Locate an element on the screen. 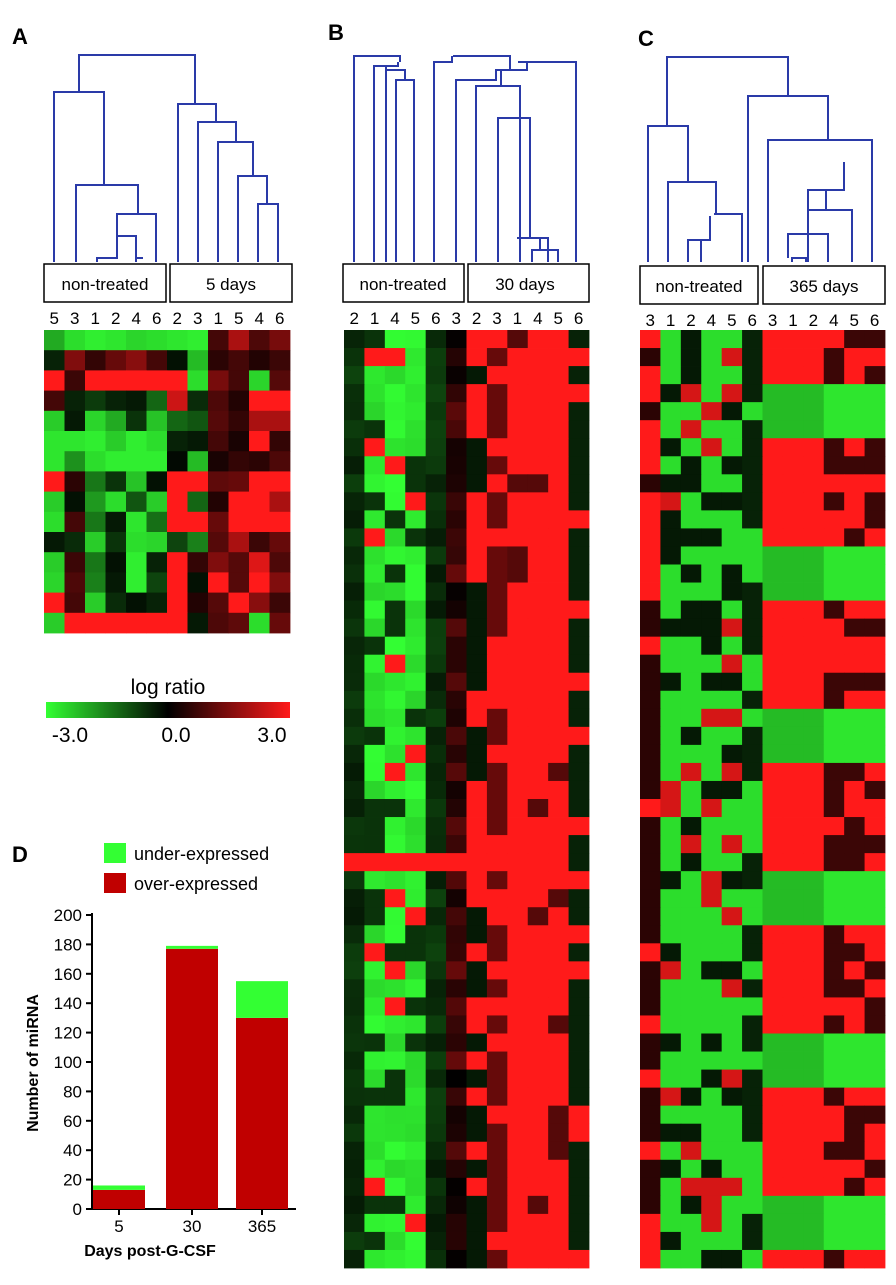  column-label: 1 is located at coordinates (374, 318).